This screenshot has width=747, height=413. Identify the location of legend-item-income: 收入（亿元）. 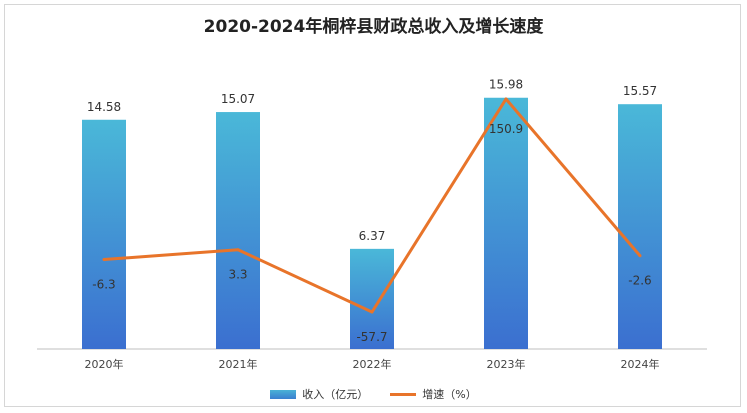
(319, 394).